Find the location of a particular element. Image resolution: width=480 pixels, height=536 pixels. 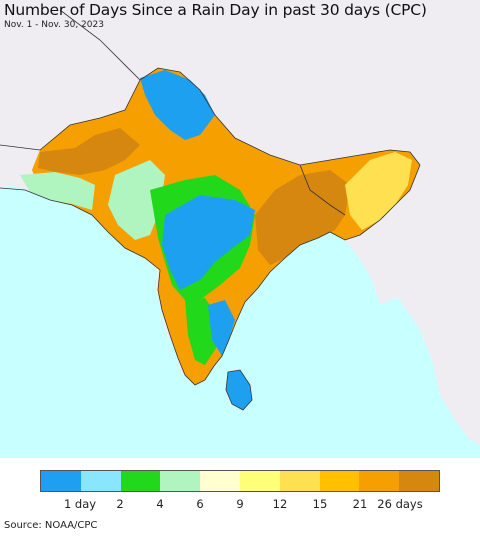

legend-tick-label: 4 is located at coordinates (160, 504).